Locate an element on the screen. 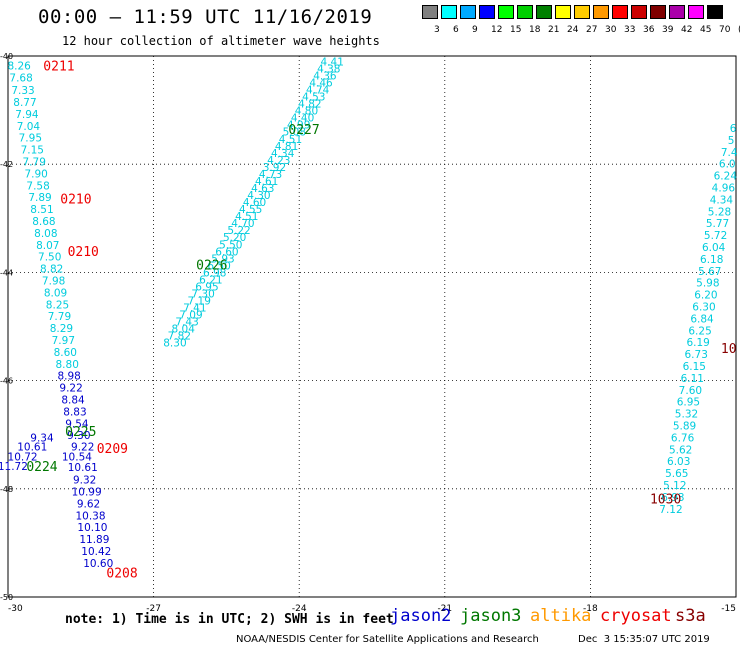 Image resolution: width=740 pixels, height=650 pixels. swh-data-point: 8.80 is located at coordinates (67, 365).